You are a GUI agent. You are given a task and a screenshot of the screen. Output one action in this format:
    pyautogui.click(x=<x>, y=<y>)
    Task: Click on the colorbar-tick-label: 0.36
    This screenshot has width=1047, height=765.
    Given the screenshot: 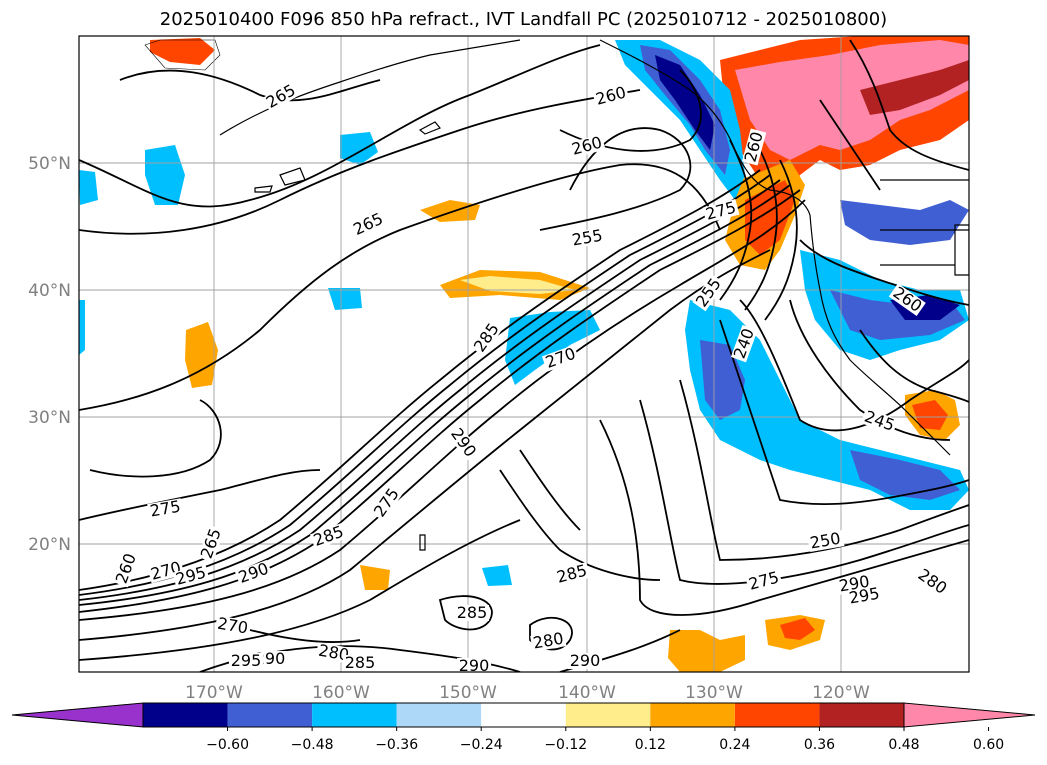 What is the action you would take?
    pyautogui.click(x=819, y=745)
    